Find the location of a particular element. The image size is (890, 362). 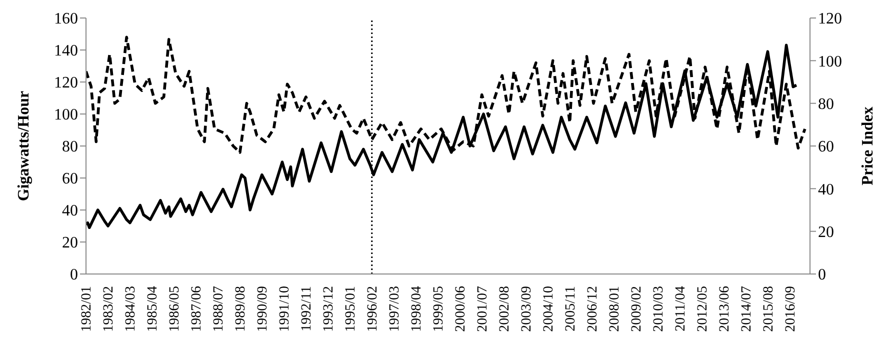

y-tick-label: 60 is located at coordinates (70, 179).